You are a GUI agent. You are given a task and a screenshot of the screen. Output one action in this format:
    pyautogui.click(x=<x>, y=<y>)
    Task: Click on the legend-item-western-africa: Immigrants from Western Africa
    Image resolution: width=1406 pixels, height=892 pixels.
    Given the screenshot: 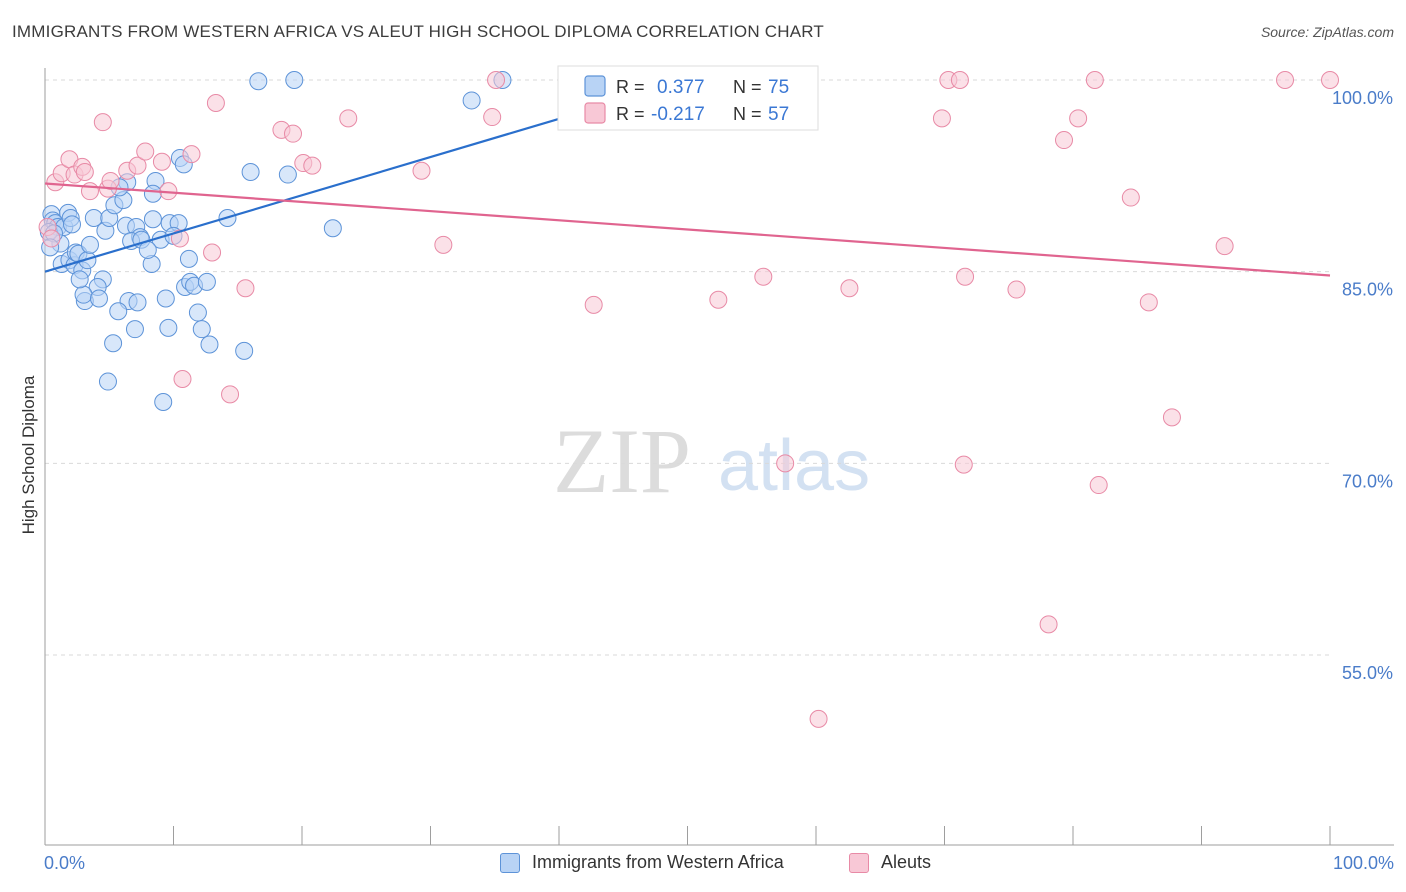 What is the action you would take?
    pyautogui.click(x=642, y=862)
    